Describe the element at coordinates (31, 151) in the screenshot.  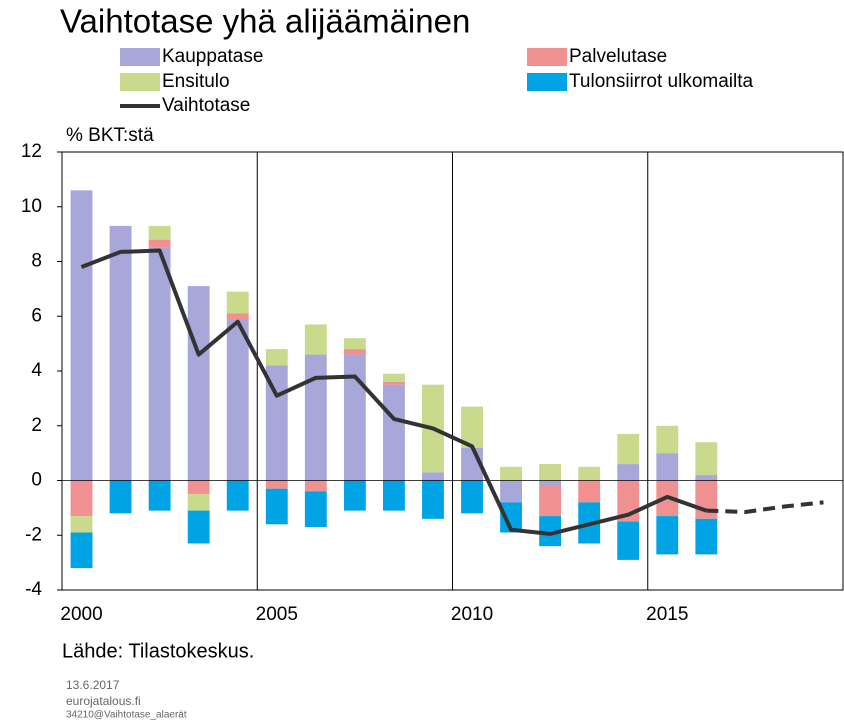
I see `y-tick-label: 12` at that location.